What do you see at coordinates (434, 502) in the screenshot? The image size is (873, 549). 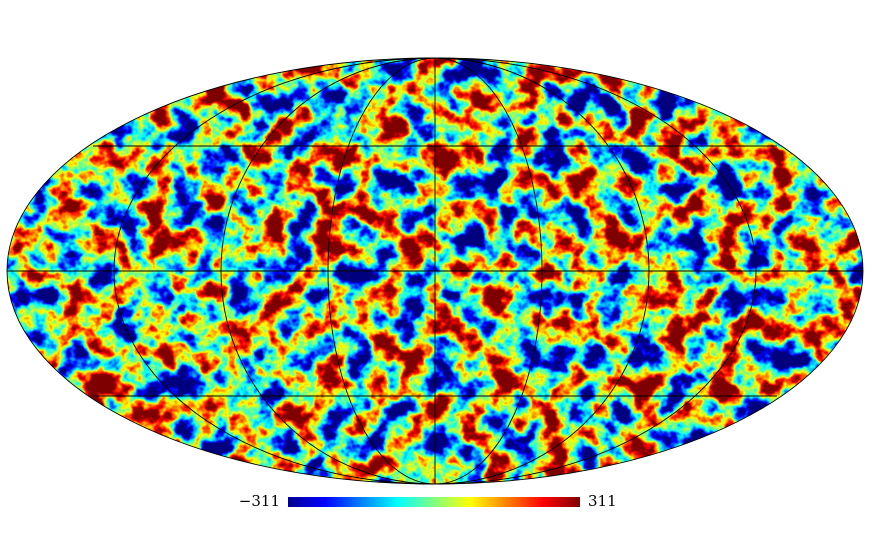 I see `colorbar` at bounding box center [434, 502].